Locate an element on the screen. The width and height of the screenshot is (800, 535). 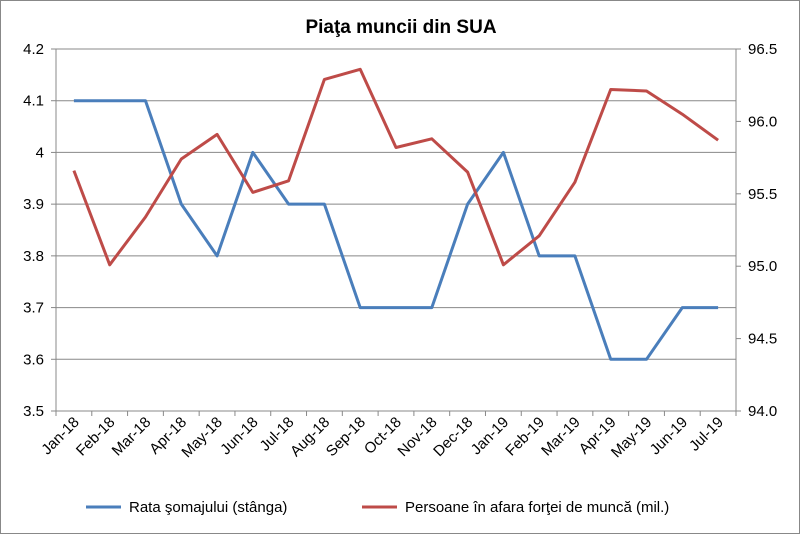
x-tick-label: Sep-18 is located at coordinates (346, 437).